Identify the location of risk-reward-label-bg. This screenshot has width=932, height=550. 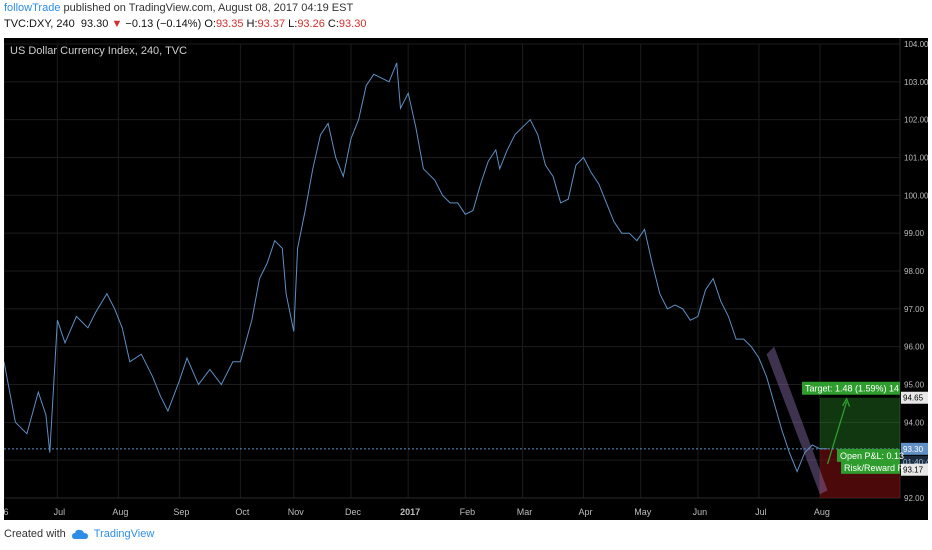
(870, 467).